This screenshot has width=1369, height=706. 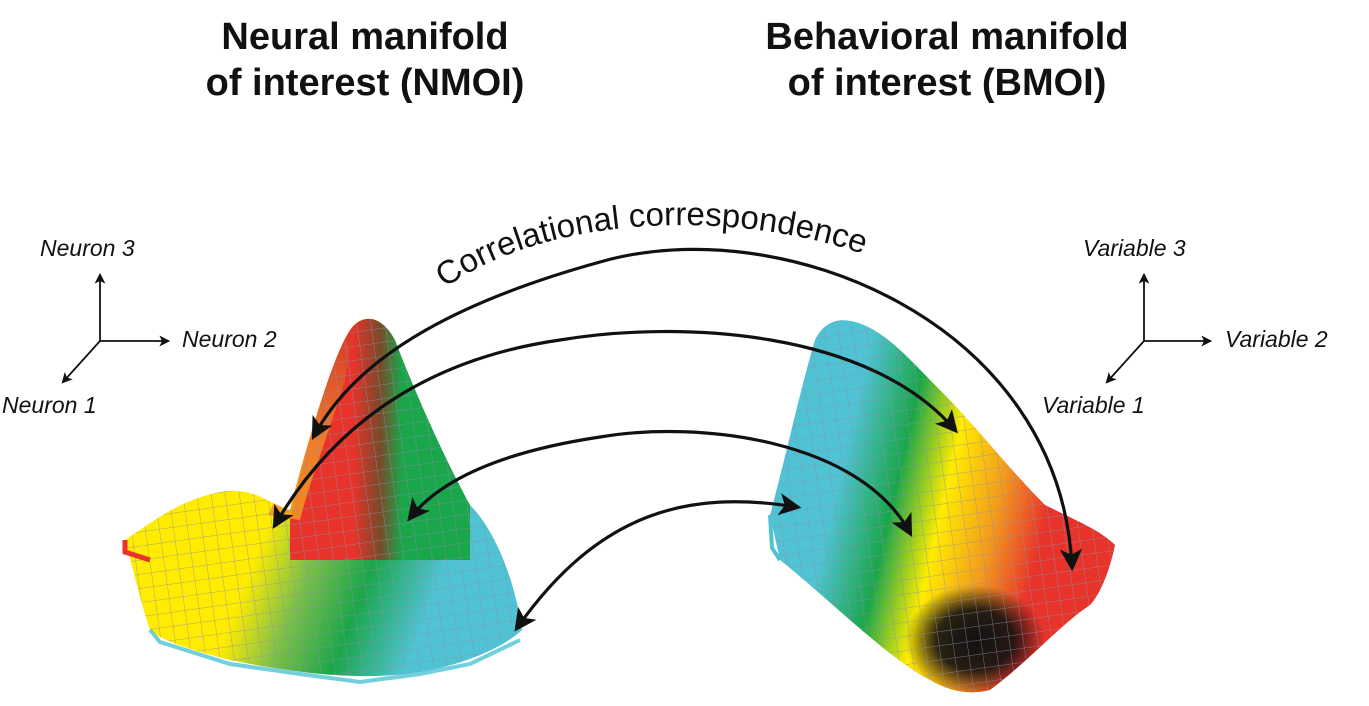 I want to click on neuron3-label: Neuron 3, so click(x=87, y=248).